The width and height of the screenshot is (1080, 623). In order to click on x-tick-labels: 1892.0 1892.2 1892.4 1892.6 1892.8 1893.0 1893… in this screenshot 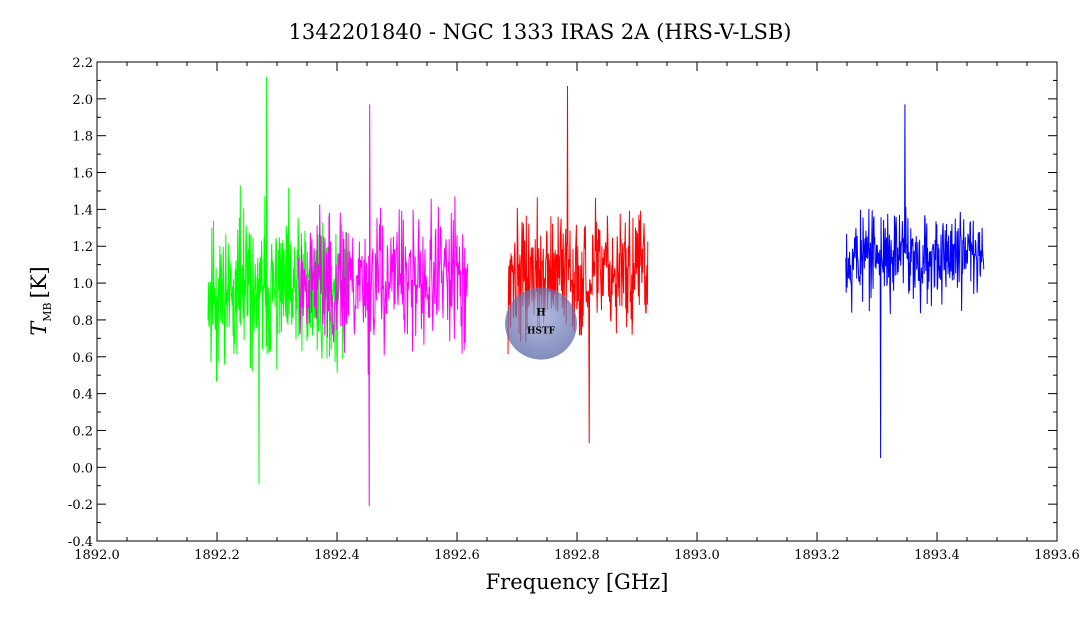, I will do `click(577, 555)`.